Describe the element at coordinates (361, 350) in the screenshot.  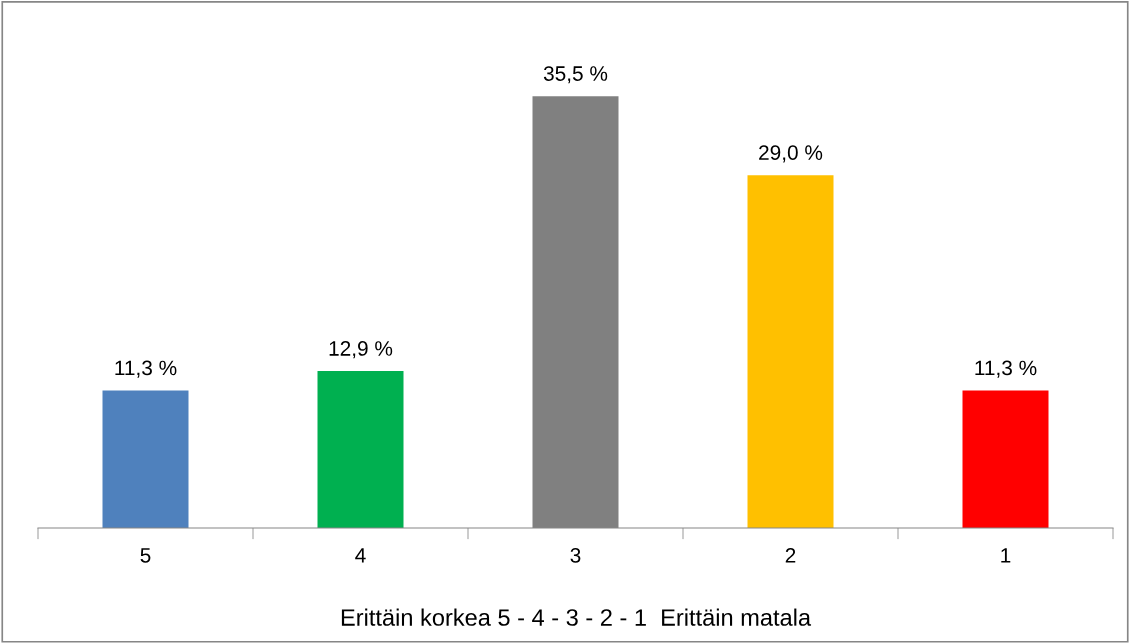
I see `data-label: 12,9 %` at that location.